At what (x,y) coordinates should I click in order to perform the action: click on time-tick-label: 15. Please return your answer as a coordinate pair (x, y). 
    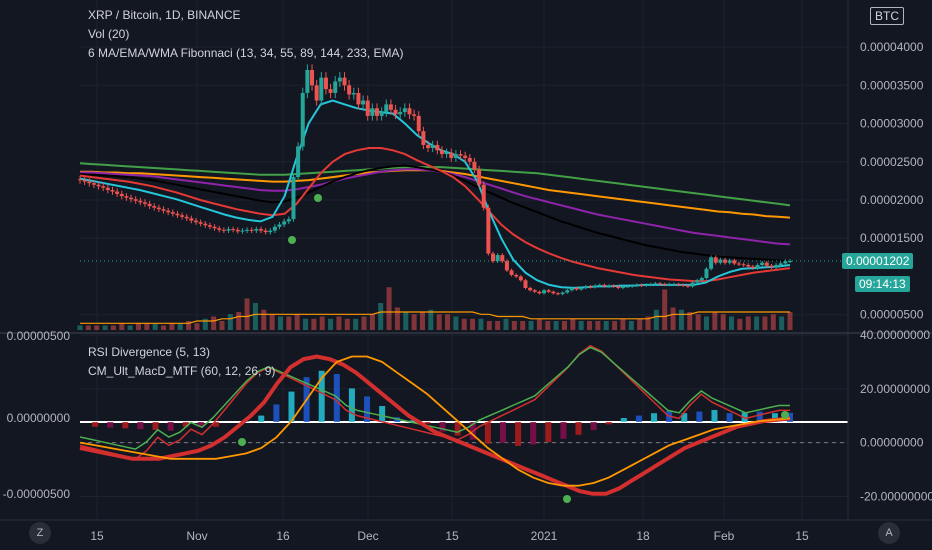
    Looking at the image, I should click on (452, 536).